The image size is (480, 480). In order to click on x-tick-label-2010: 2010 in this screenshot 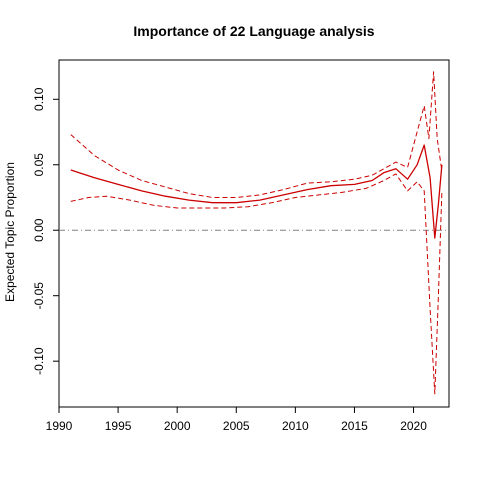, I will do `click(295, 426)`.